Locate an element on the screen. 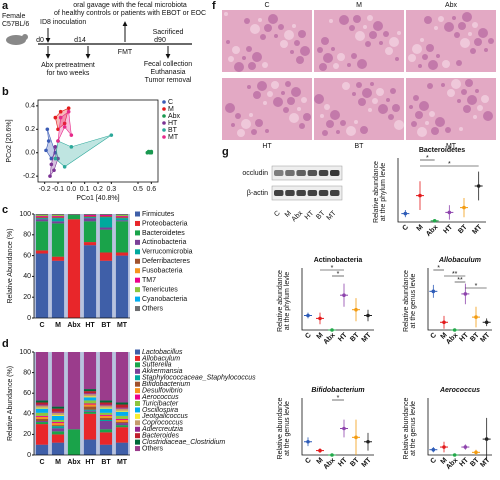 The width and height of the screenshot is (500, 480). y-tick-label: 80 is located at coordinates (27, 235).